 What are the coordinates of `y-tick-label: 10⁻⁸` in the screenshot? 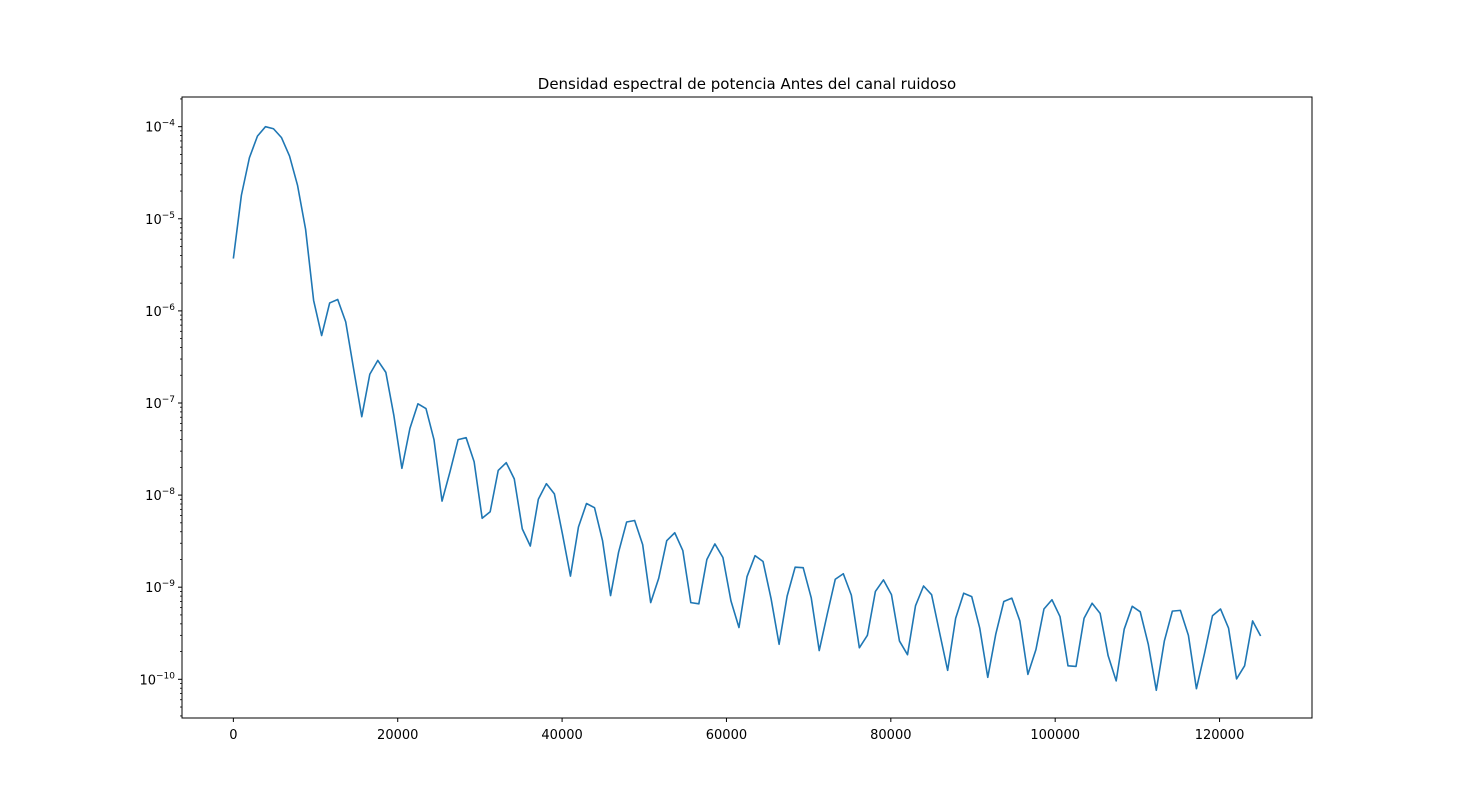 It's located at (160, 495).